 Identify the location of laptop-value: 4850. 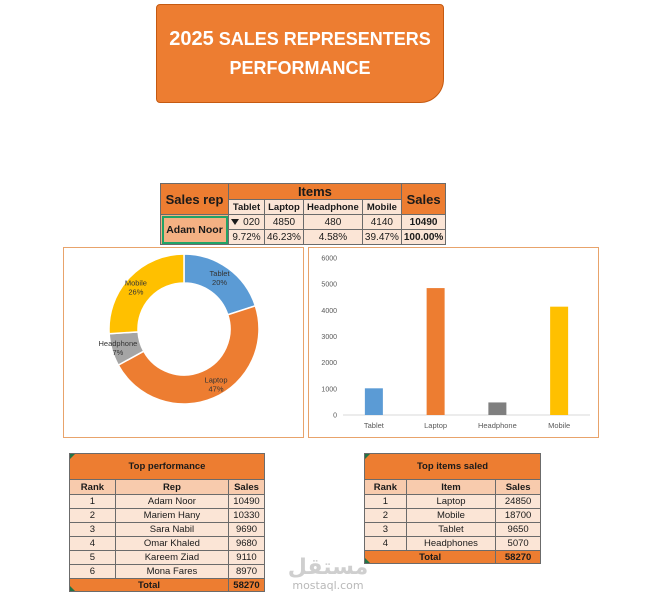
(284, 222).